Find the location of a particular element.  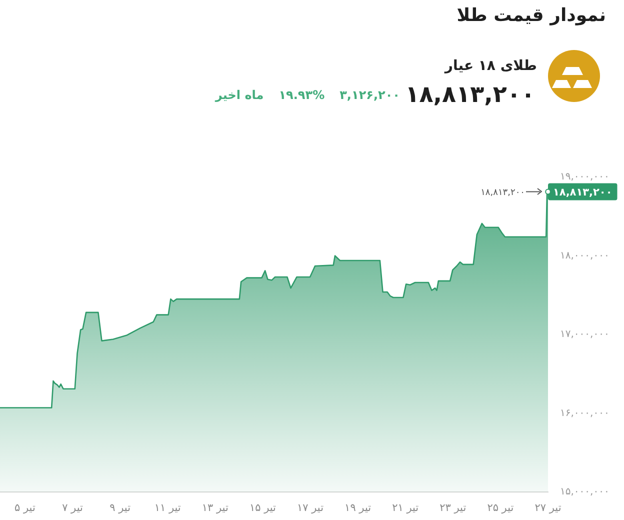

x-tick-label: ۹ تیر is located at coordinates (120, 508).